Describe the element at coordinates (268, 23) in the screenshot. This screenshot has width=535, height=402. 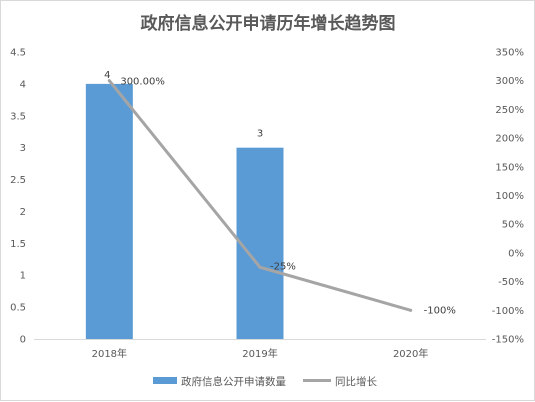
I see `chart-title: 政府信息公开申请历年增长趋势图` at that location.